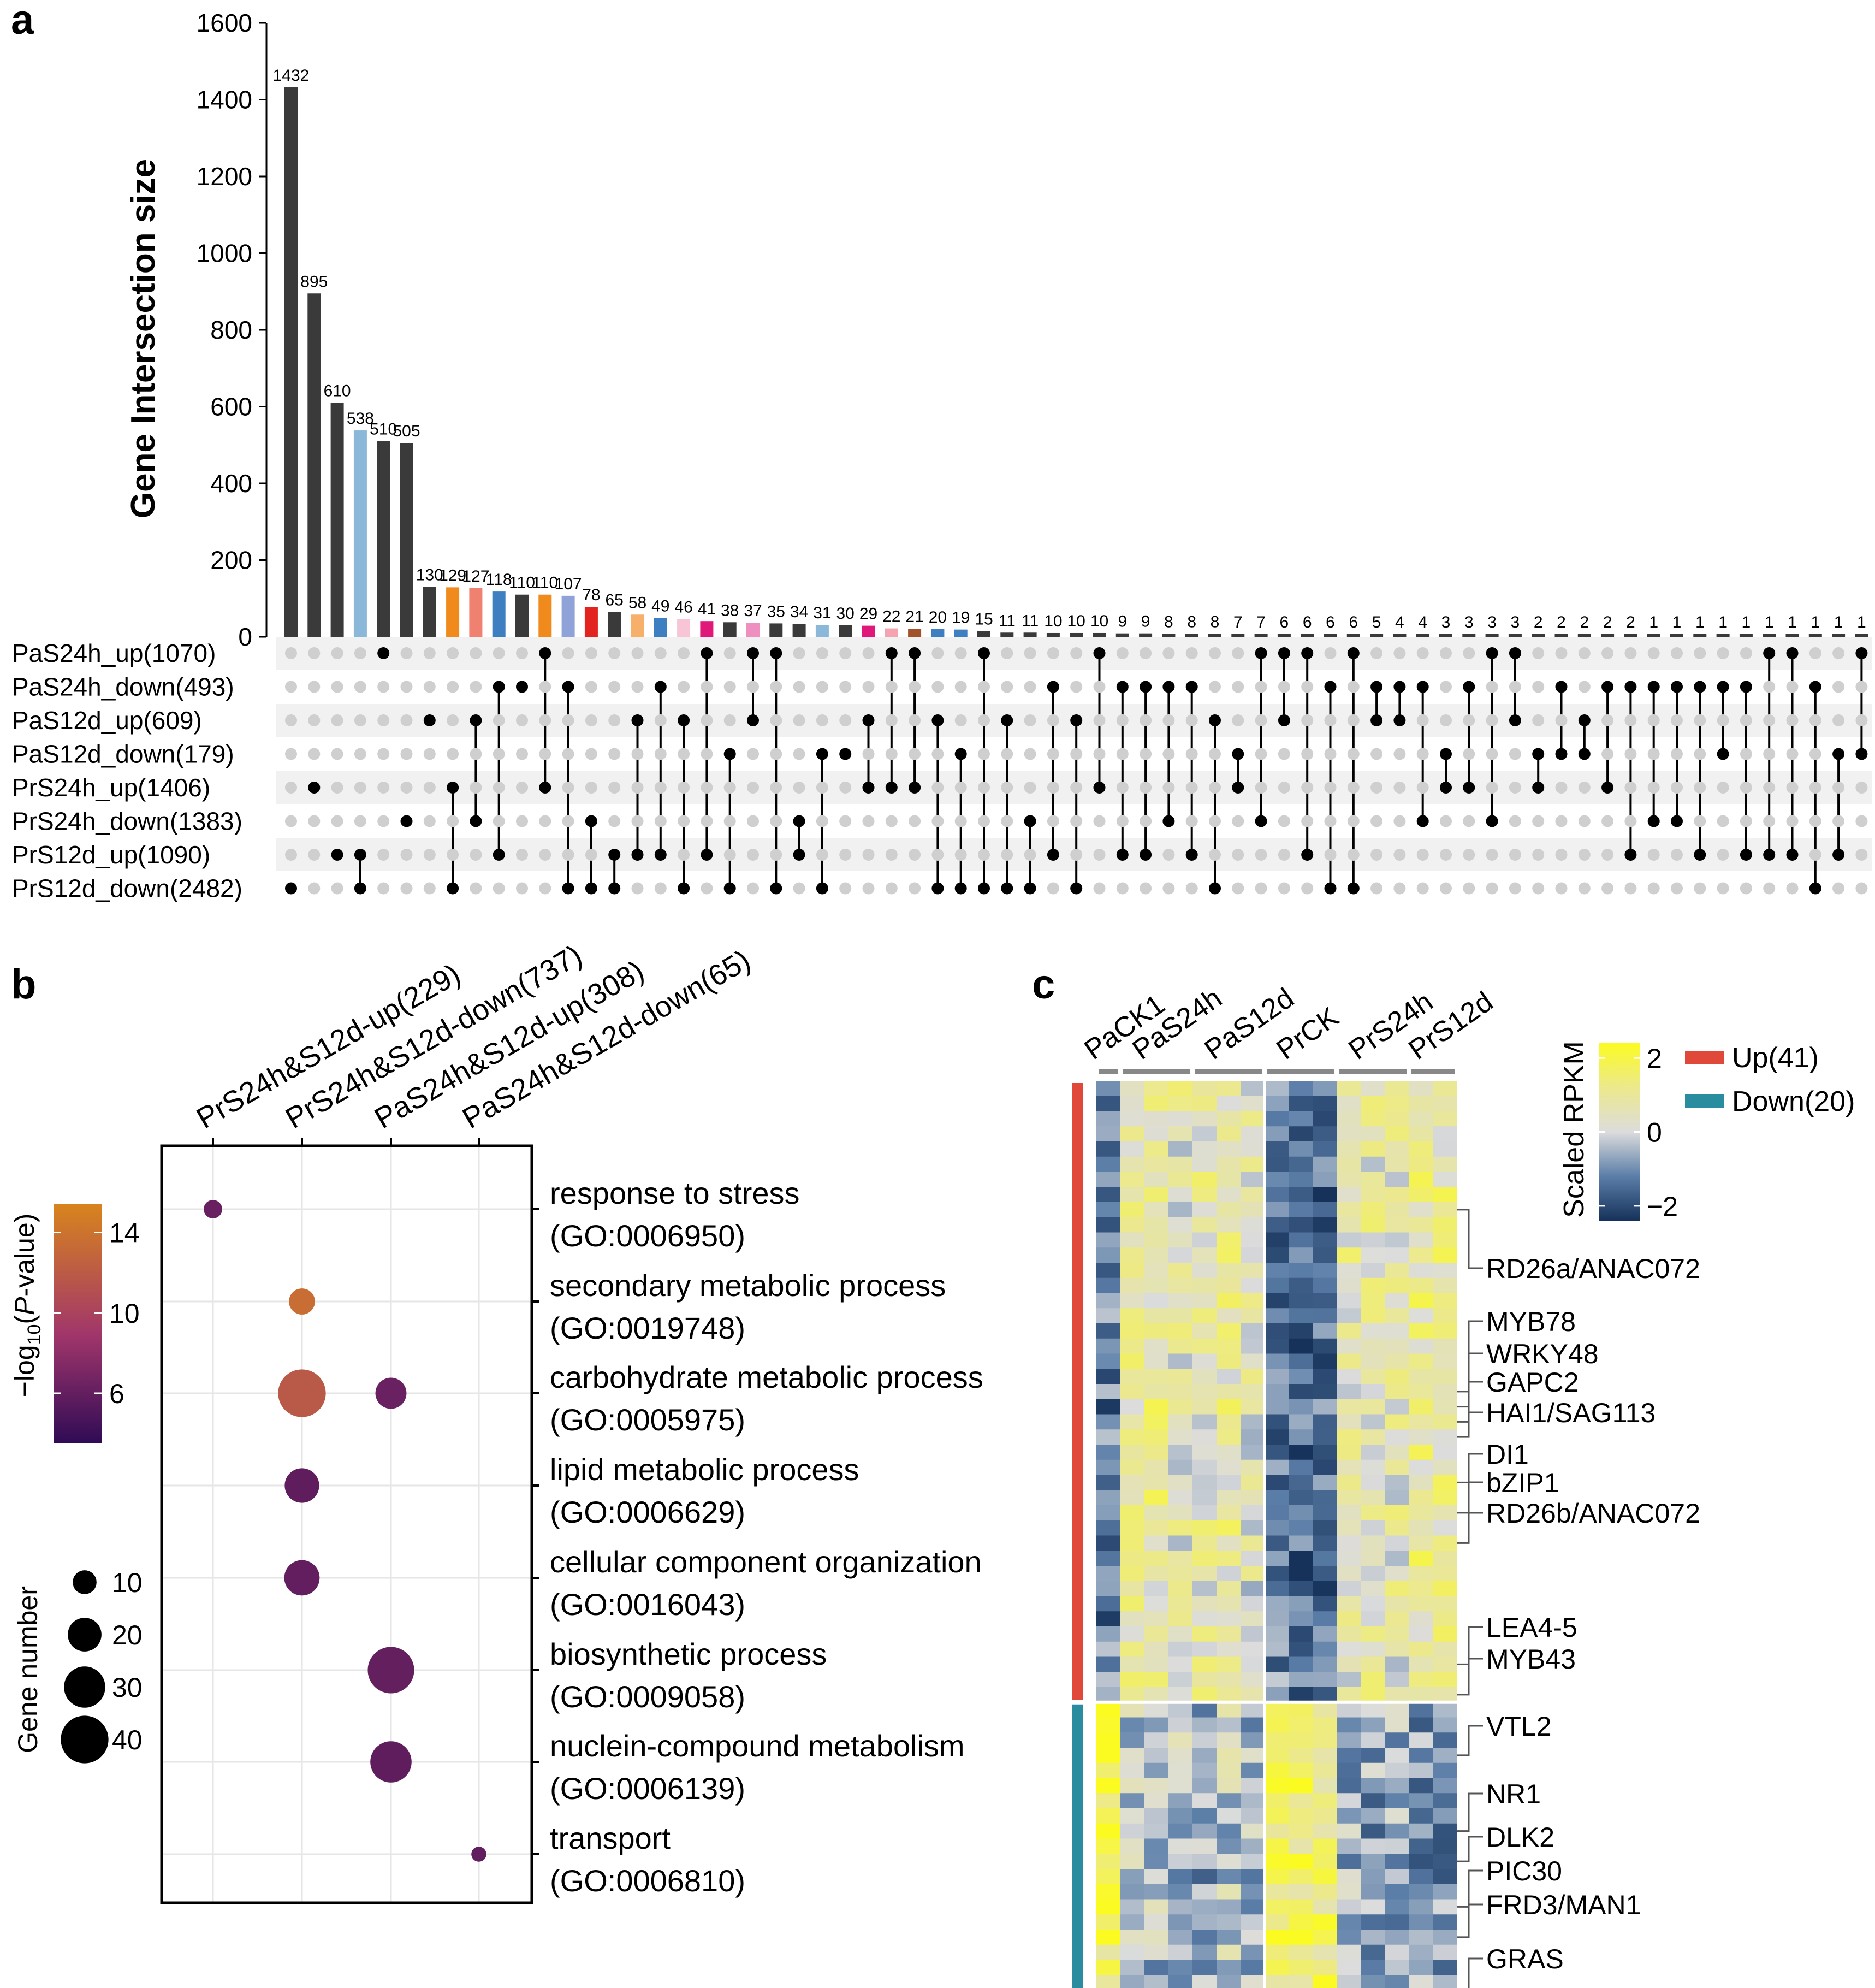 The image size is (1875, 1988). What do you see at coordinates (1584, 622) in the screenshot?
I see `upset-bar-value: 2` at bounding box center [1584, 622].